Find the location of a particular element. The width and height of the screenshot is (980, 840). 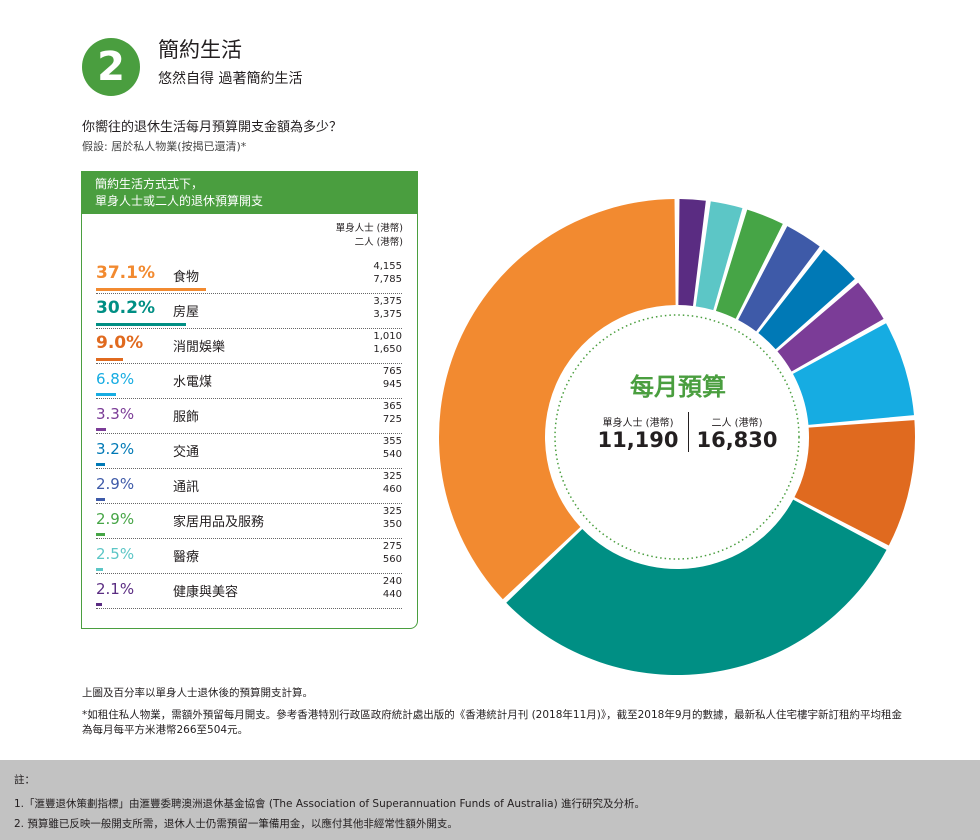

row-category: 食物 is located at coordinates (186, 277).